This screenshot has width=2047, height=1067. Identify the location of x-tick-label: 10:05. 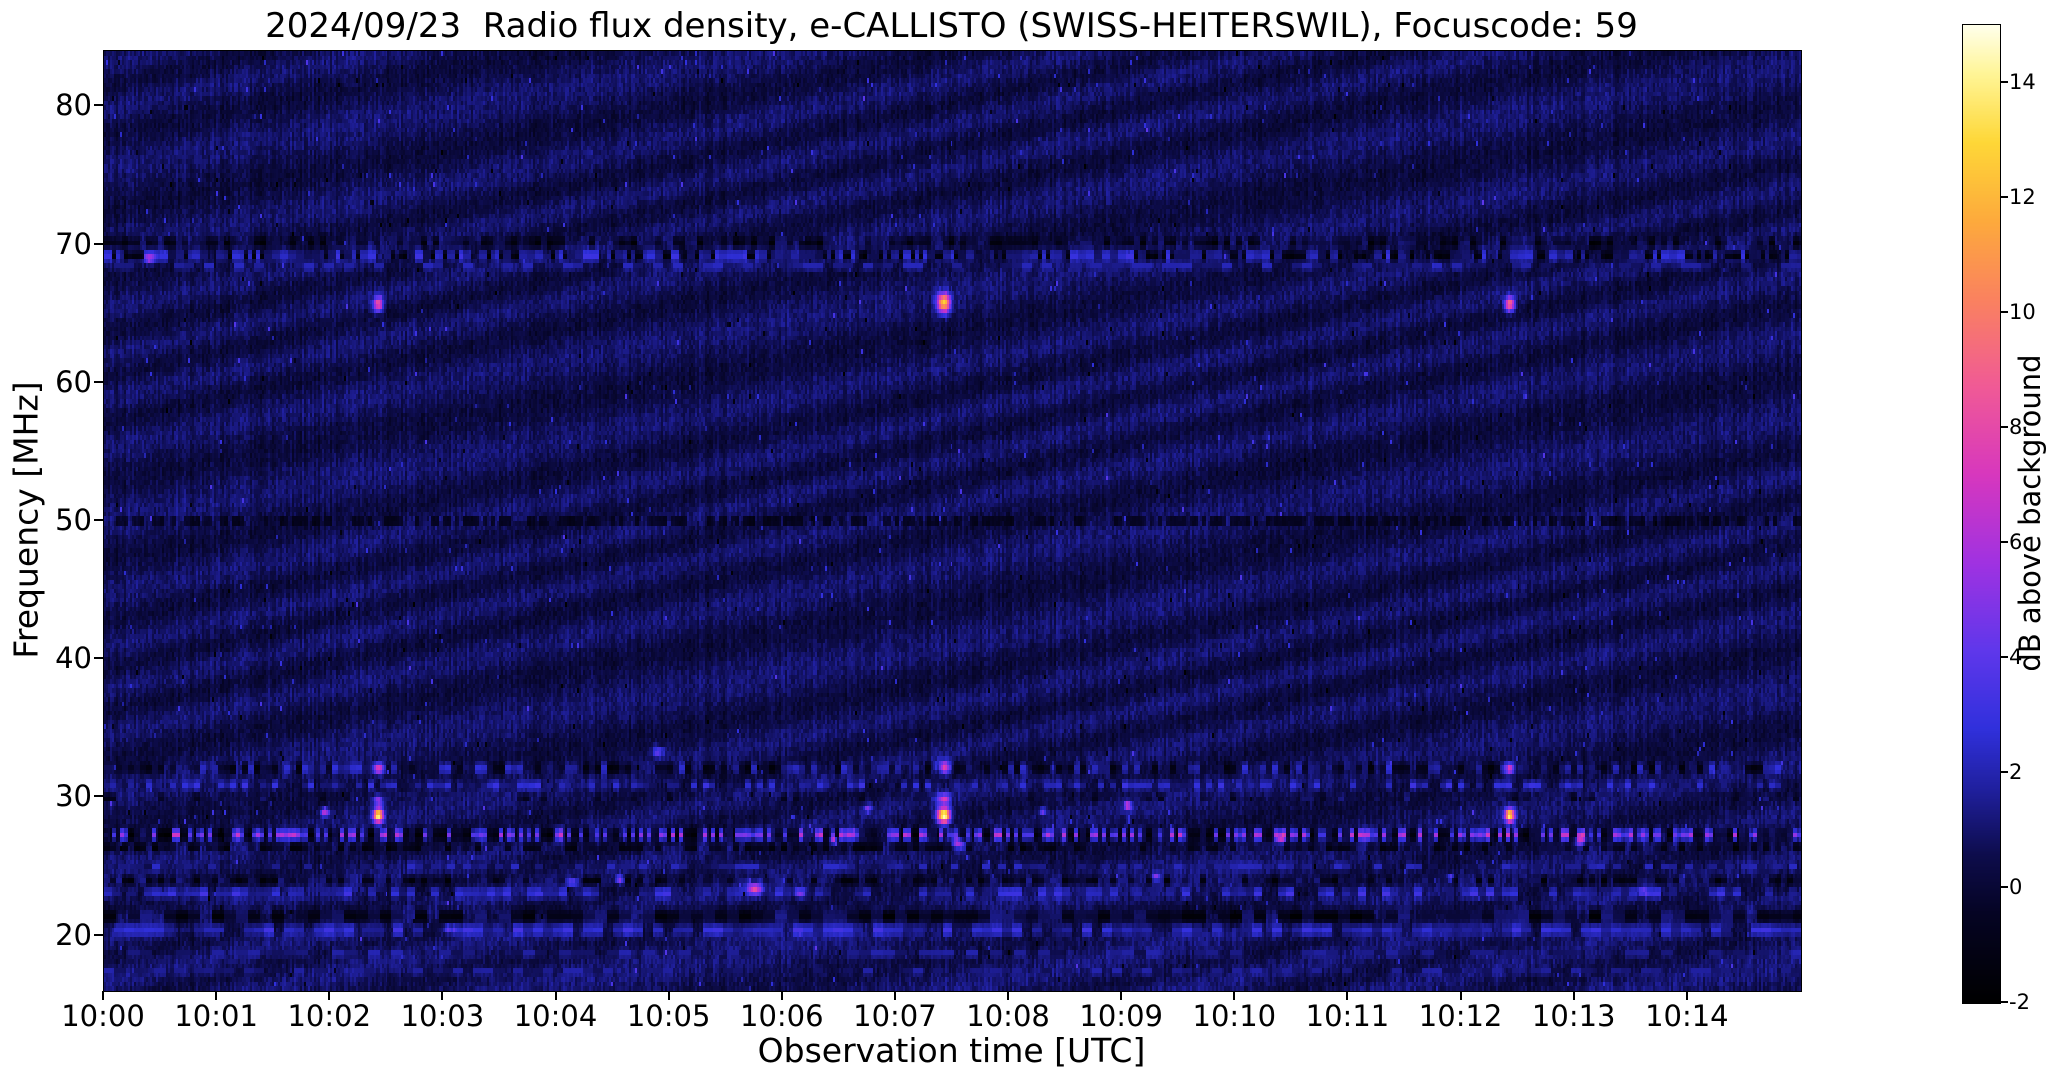
(668, 1016).